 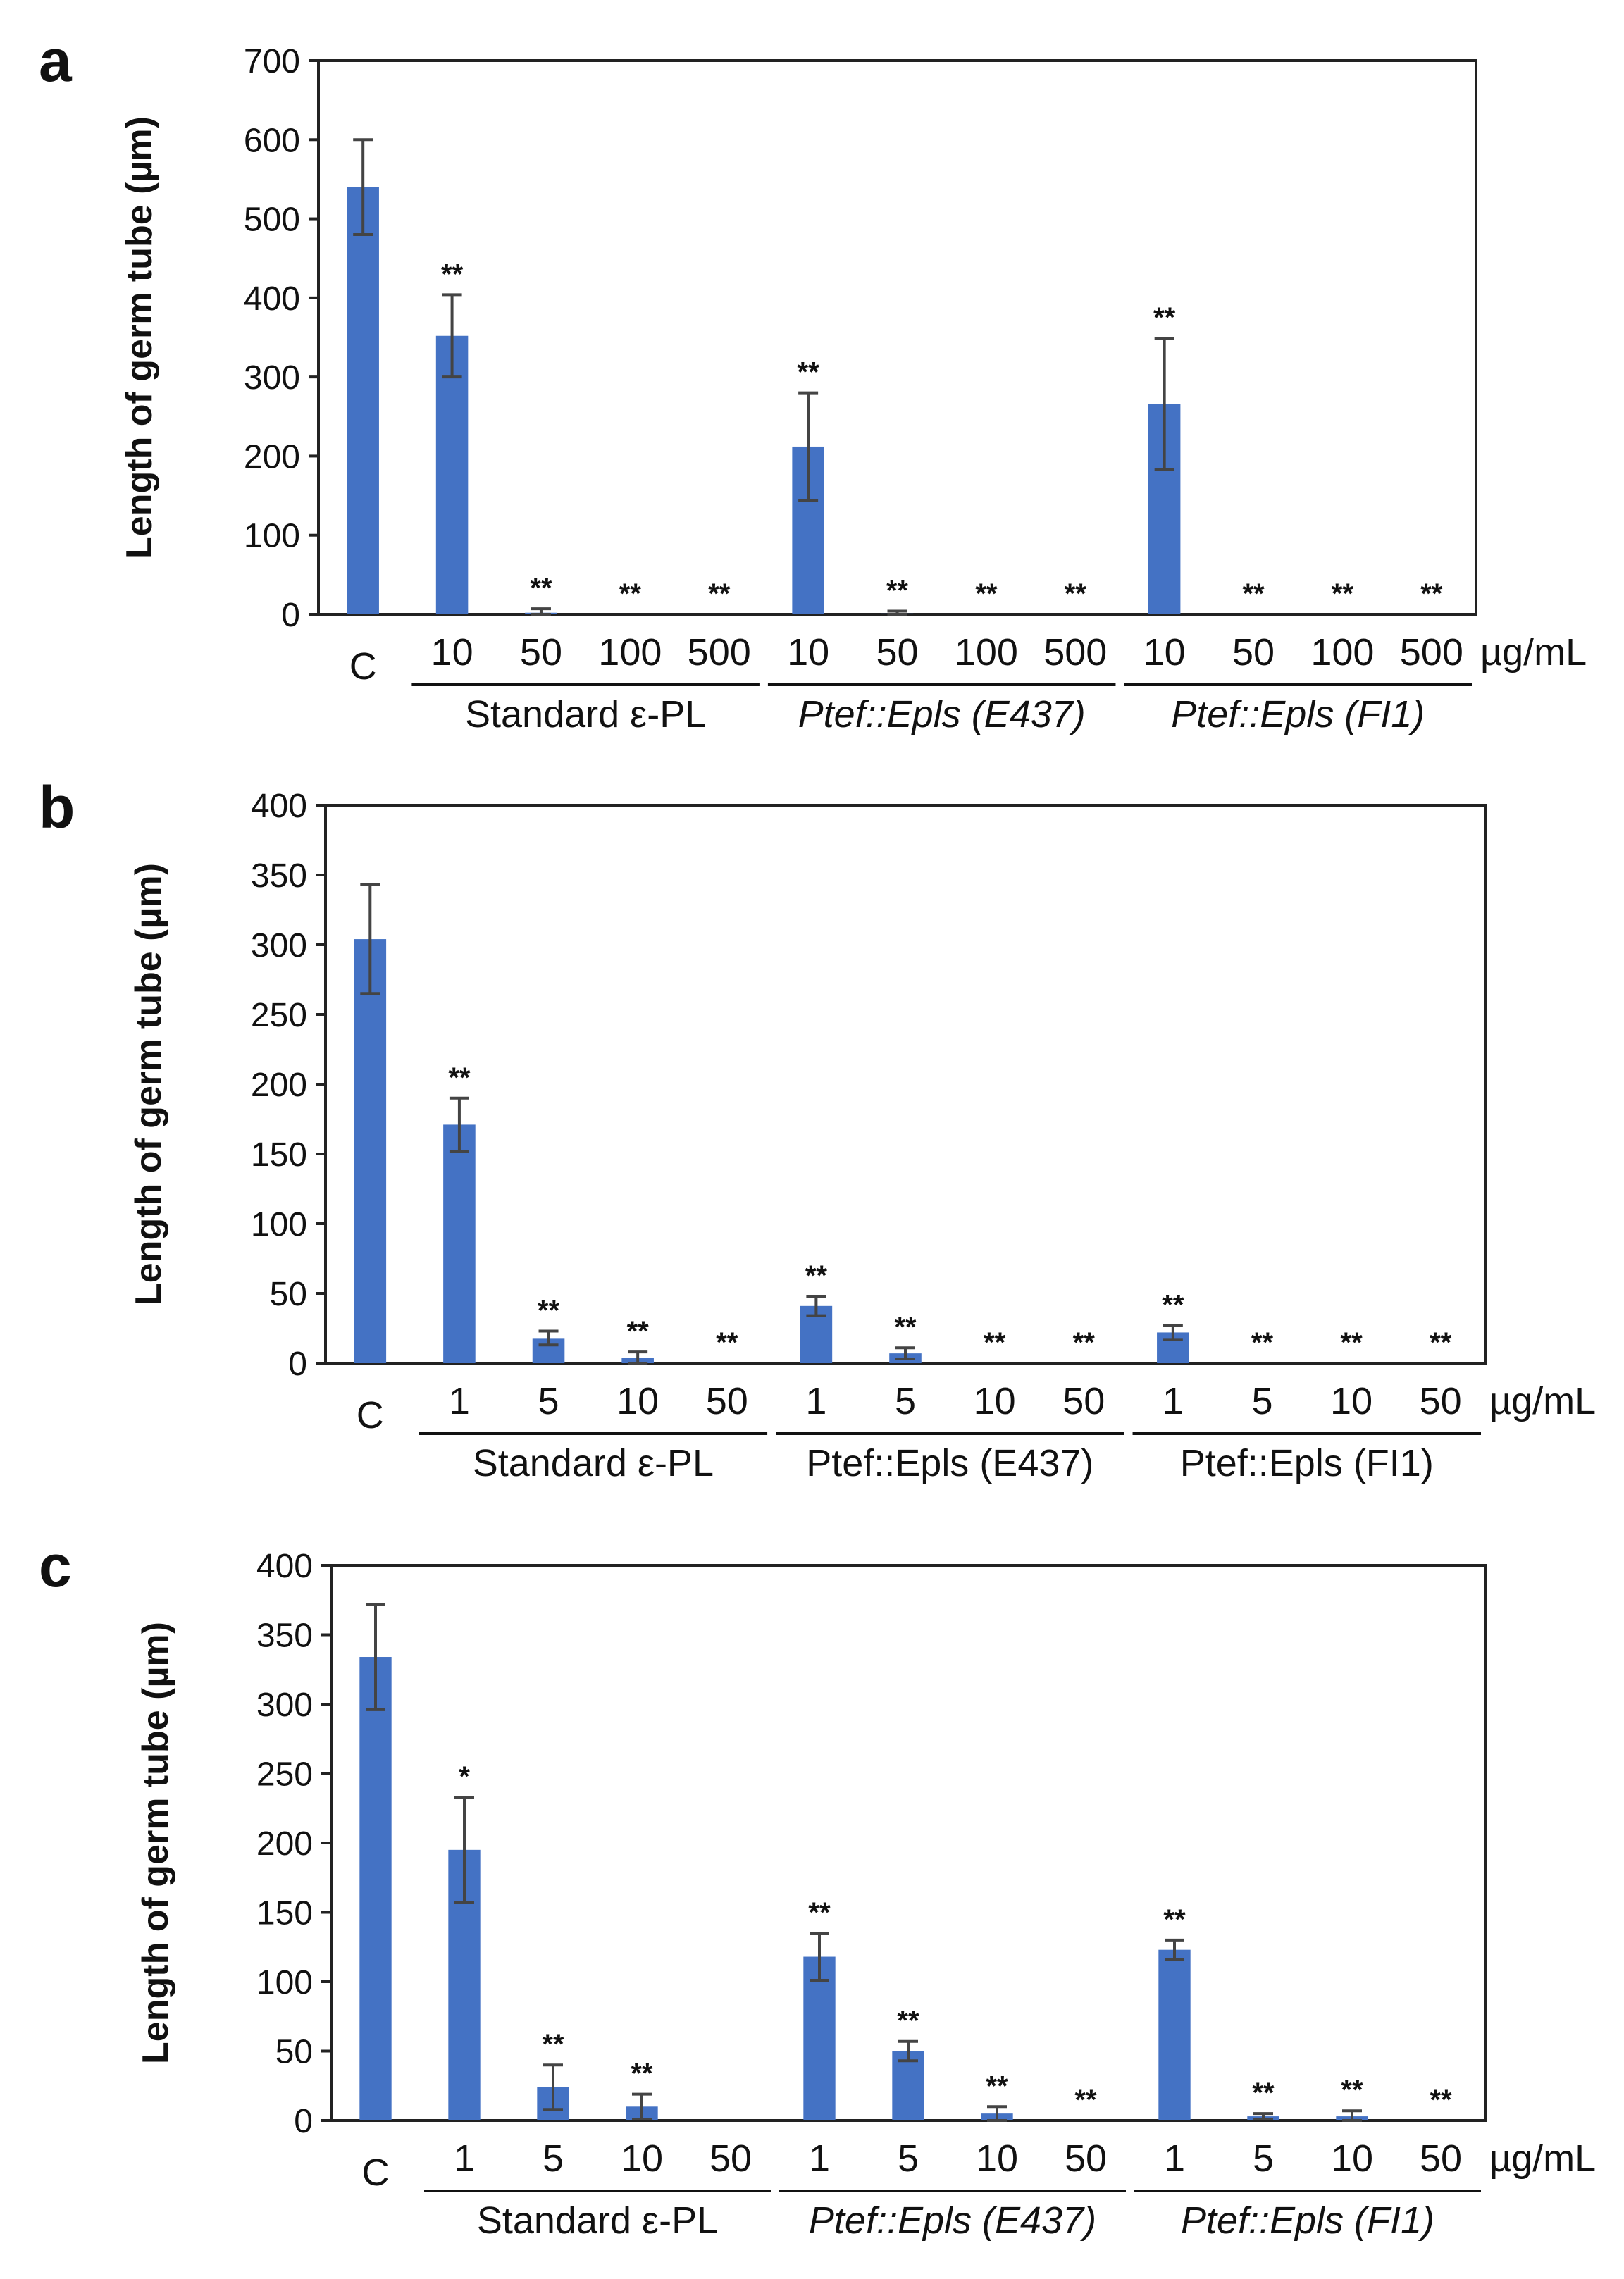 I want to click on group-label: Ptef::Epls (E437), so click(x=942, y=714).